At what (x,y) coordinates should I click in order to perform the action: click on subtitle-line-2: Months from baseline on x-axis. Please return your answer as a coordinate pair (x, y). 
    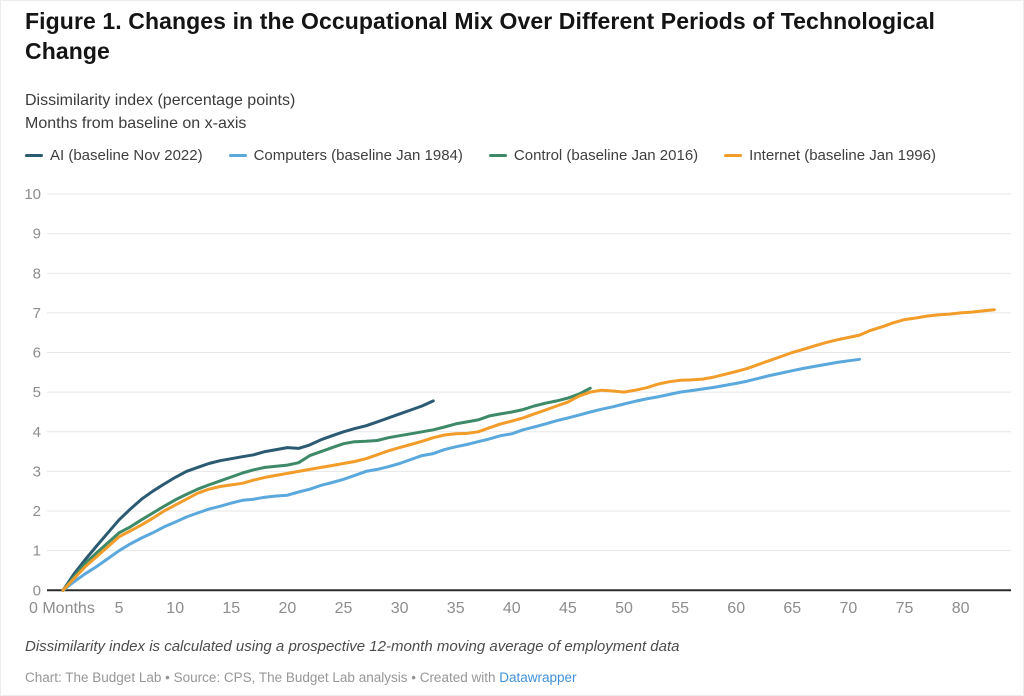
    Looking at the image, I should click on (136, 124).